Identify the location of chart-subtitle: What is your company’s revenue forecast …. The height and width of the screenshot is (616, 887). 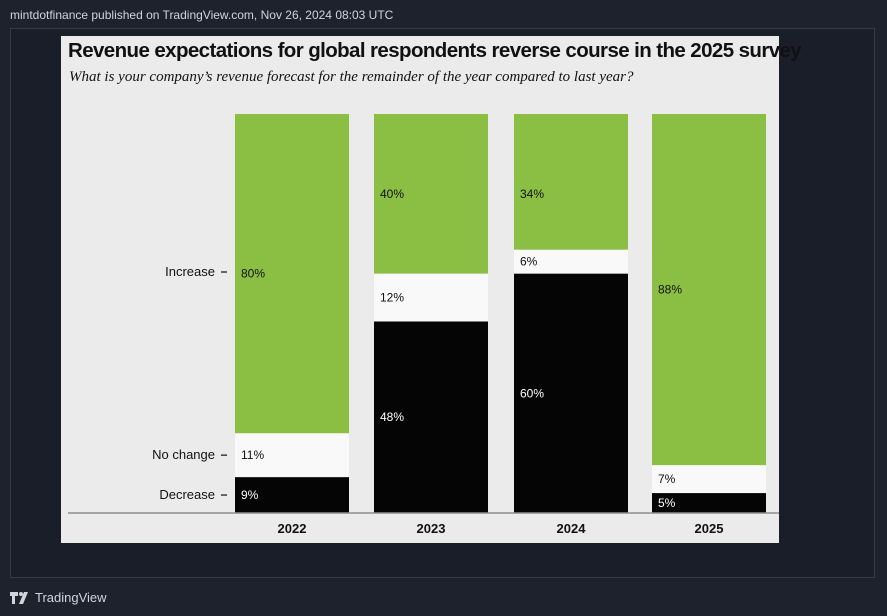
(351, 77).